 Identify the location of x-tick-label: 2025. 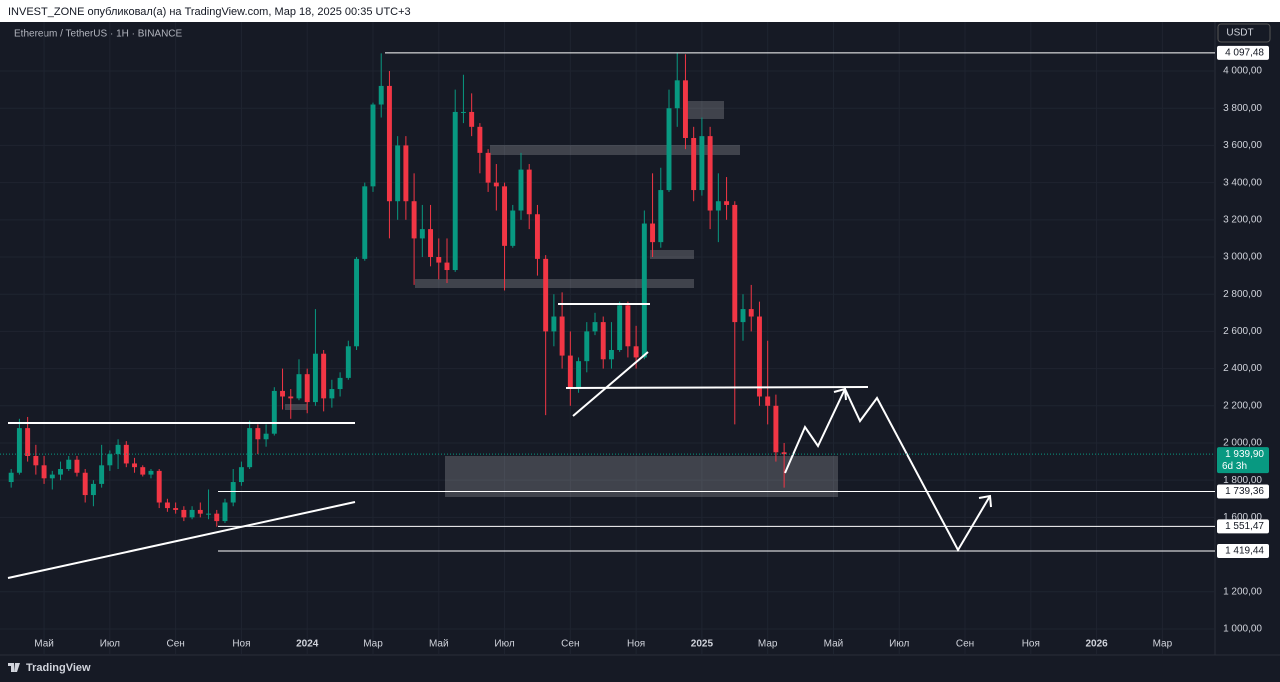
(702, 644).